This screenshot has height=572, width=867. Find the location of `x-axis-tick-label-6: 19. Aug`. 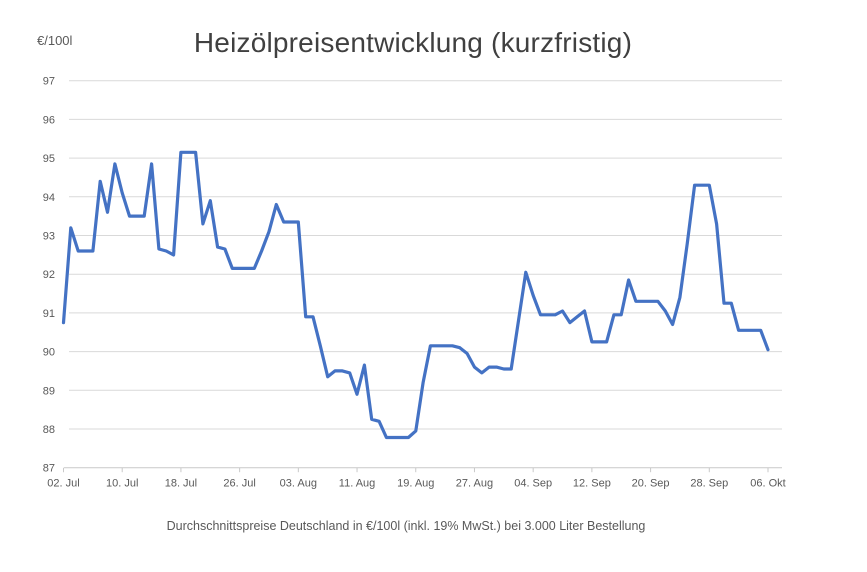

x-axis-tick-label-6: 19. Aug is located at coordinates (415, 484).